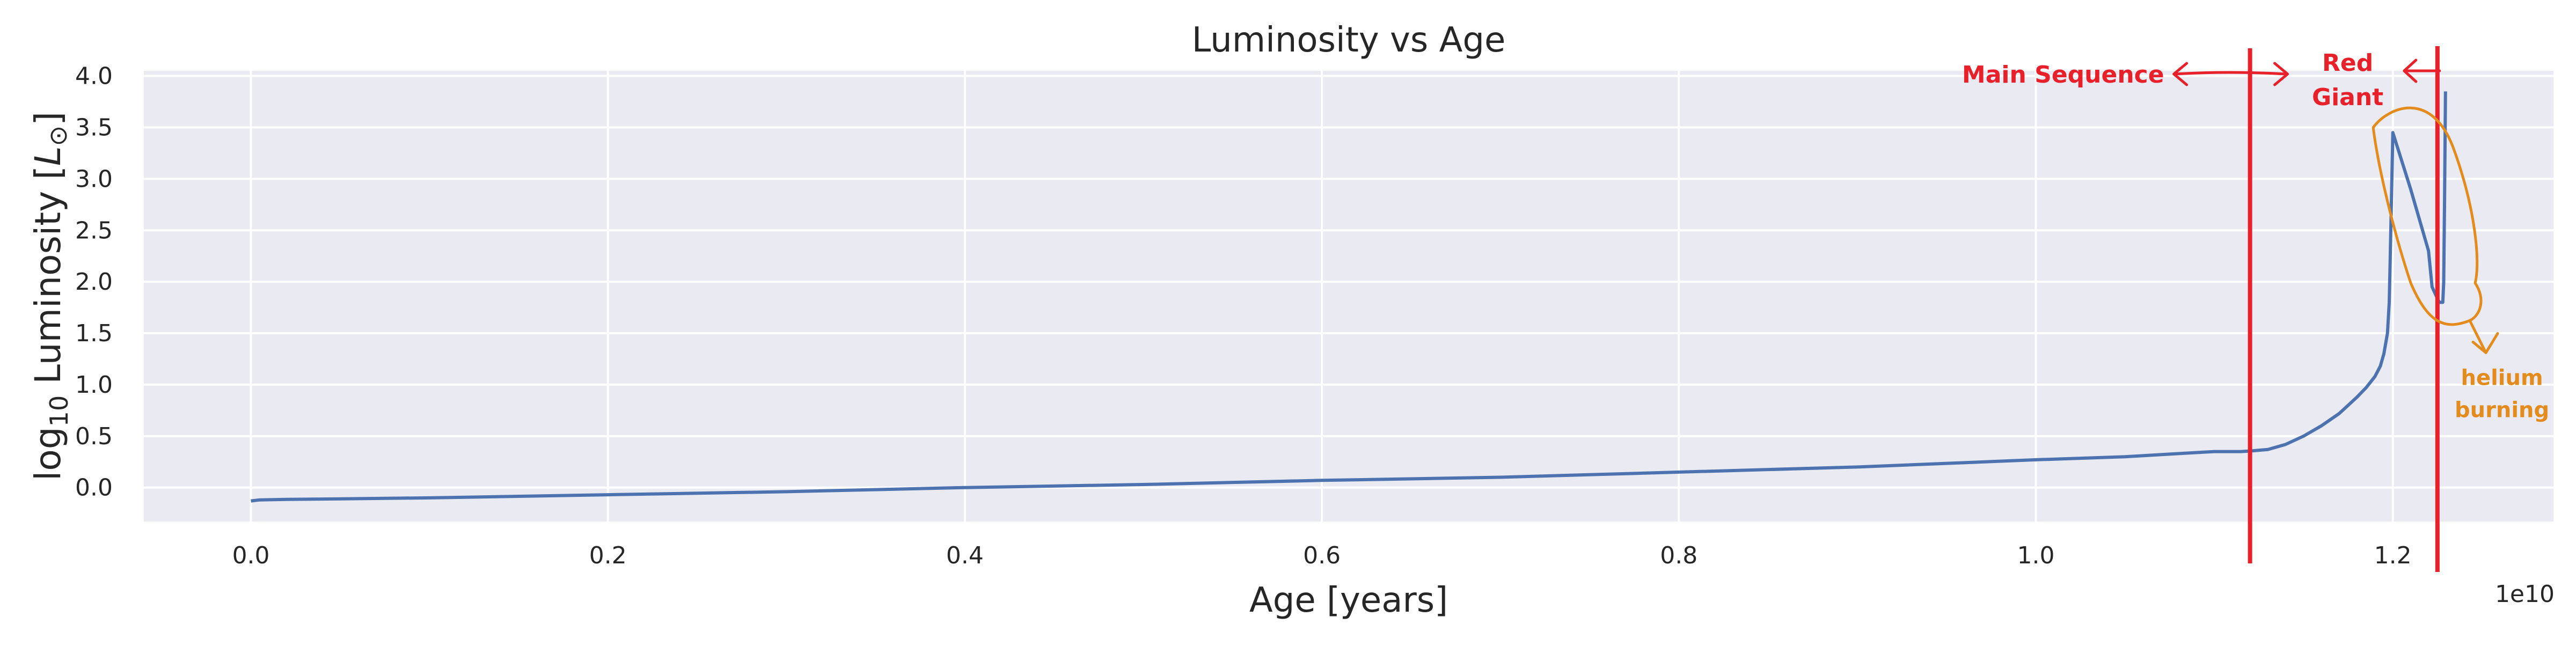 The width and height of the screenshot is (2576, 646). I want to click on y-tick-label: 1.0, so click(94, 385).